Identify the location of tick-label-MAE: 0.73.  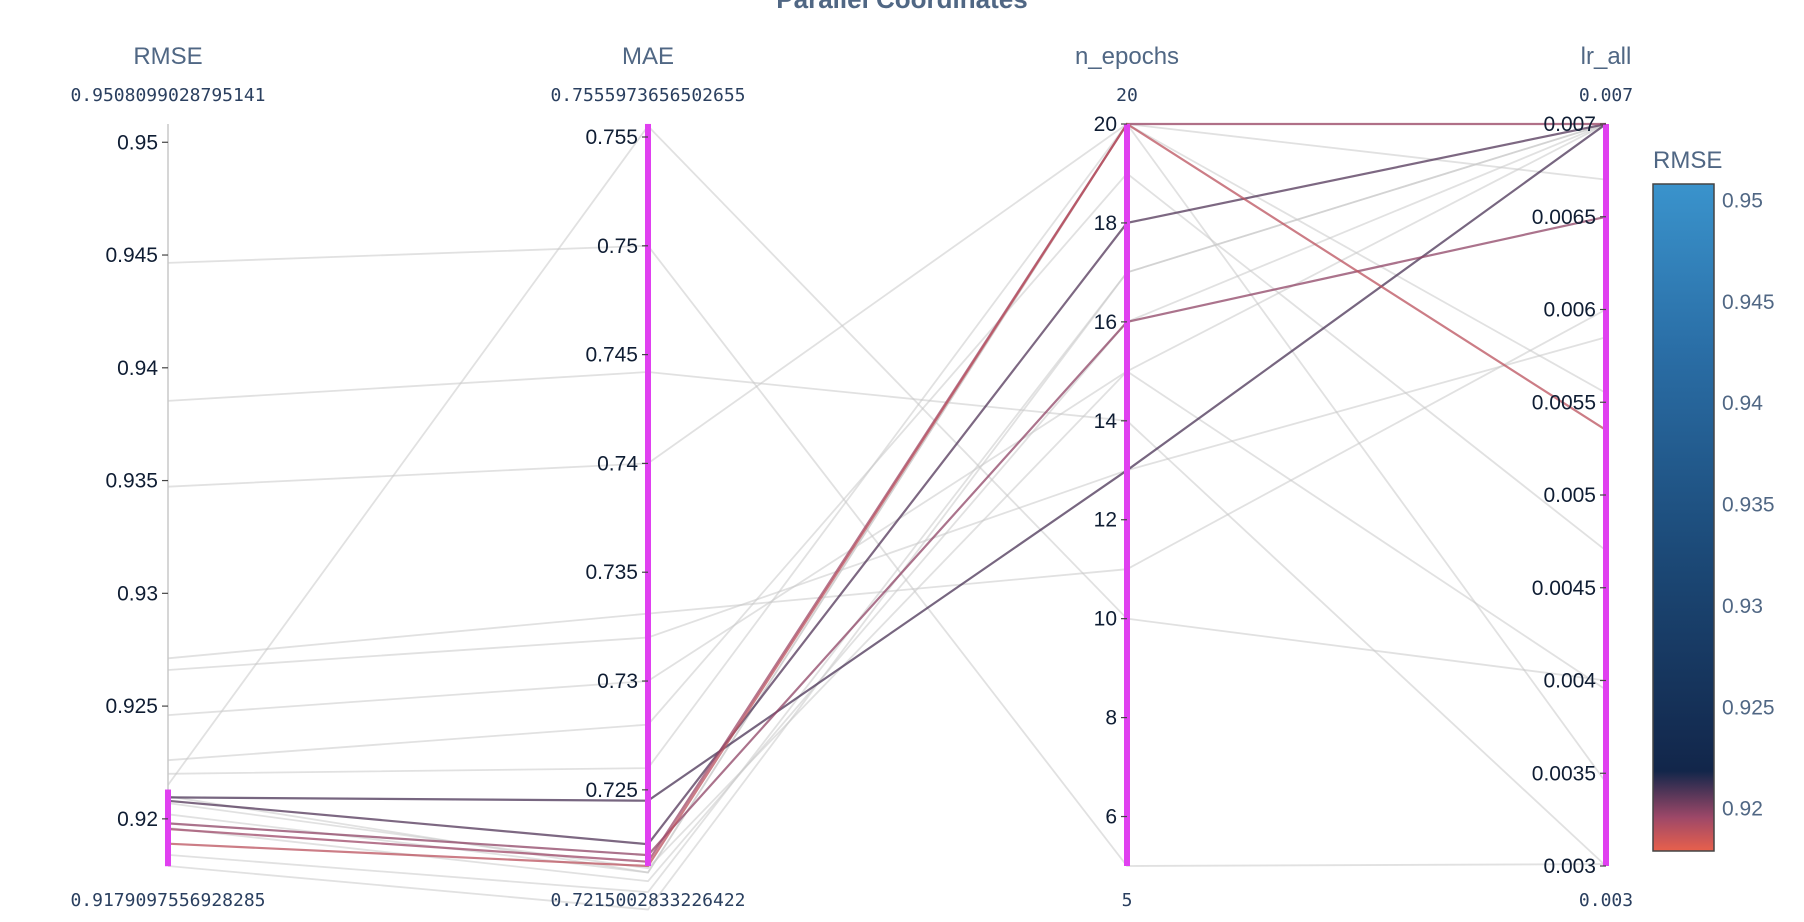
(617, 681).